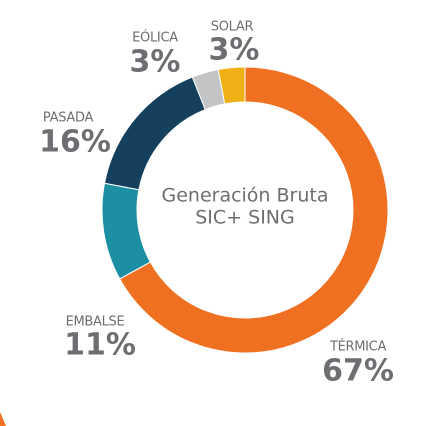 The image size is (440, 426). What do you see at coordinates (68, 118) in the screenshot?
I see `category-label: PASADA` at bounding box center [68, 118].